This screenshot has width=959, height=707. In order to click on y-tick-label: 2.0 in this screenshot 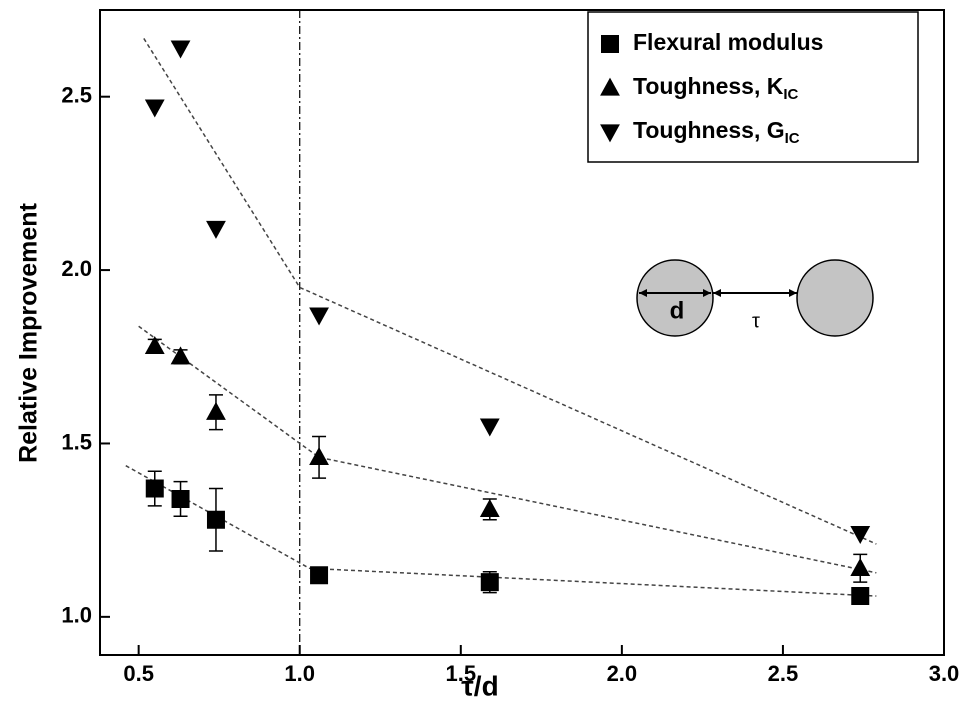, I will do `click(76, 268)`.